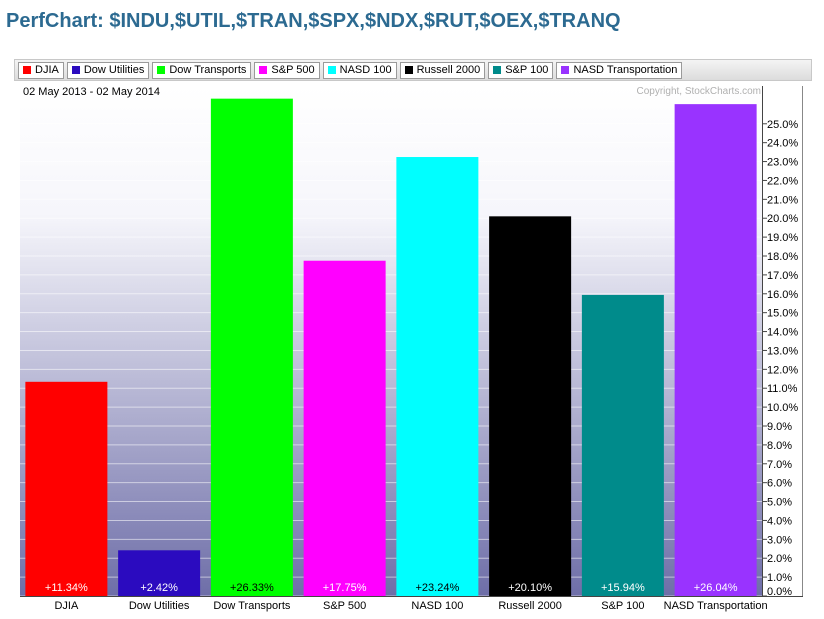 The image size is (824, 619). What do you see at coordinates (716, 588) in the screenshot?
I see `bar-value-label: +26.04%` at bounding box center [716, 588].